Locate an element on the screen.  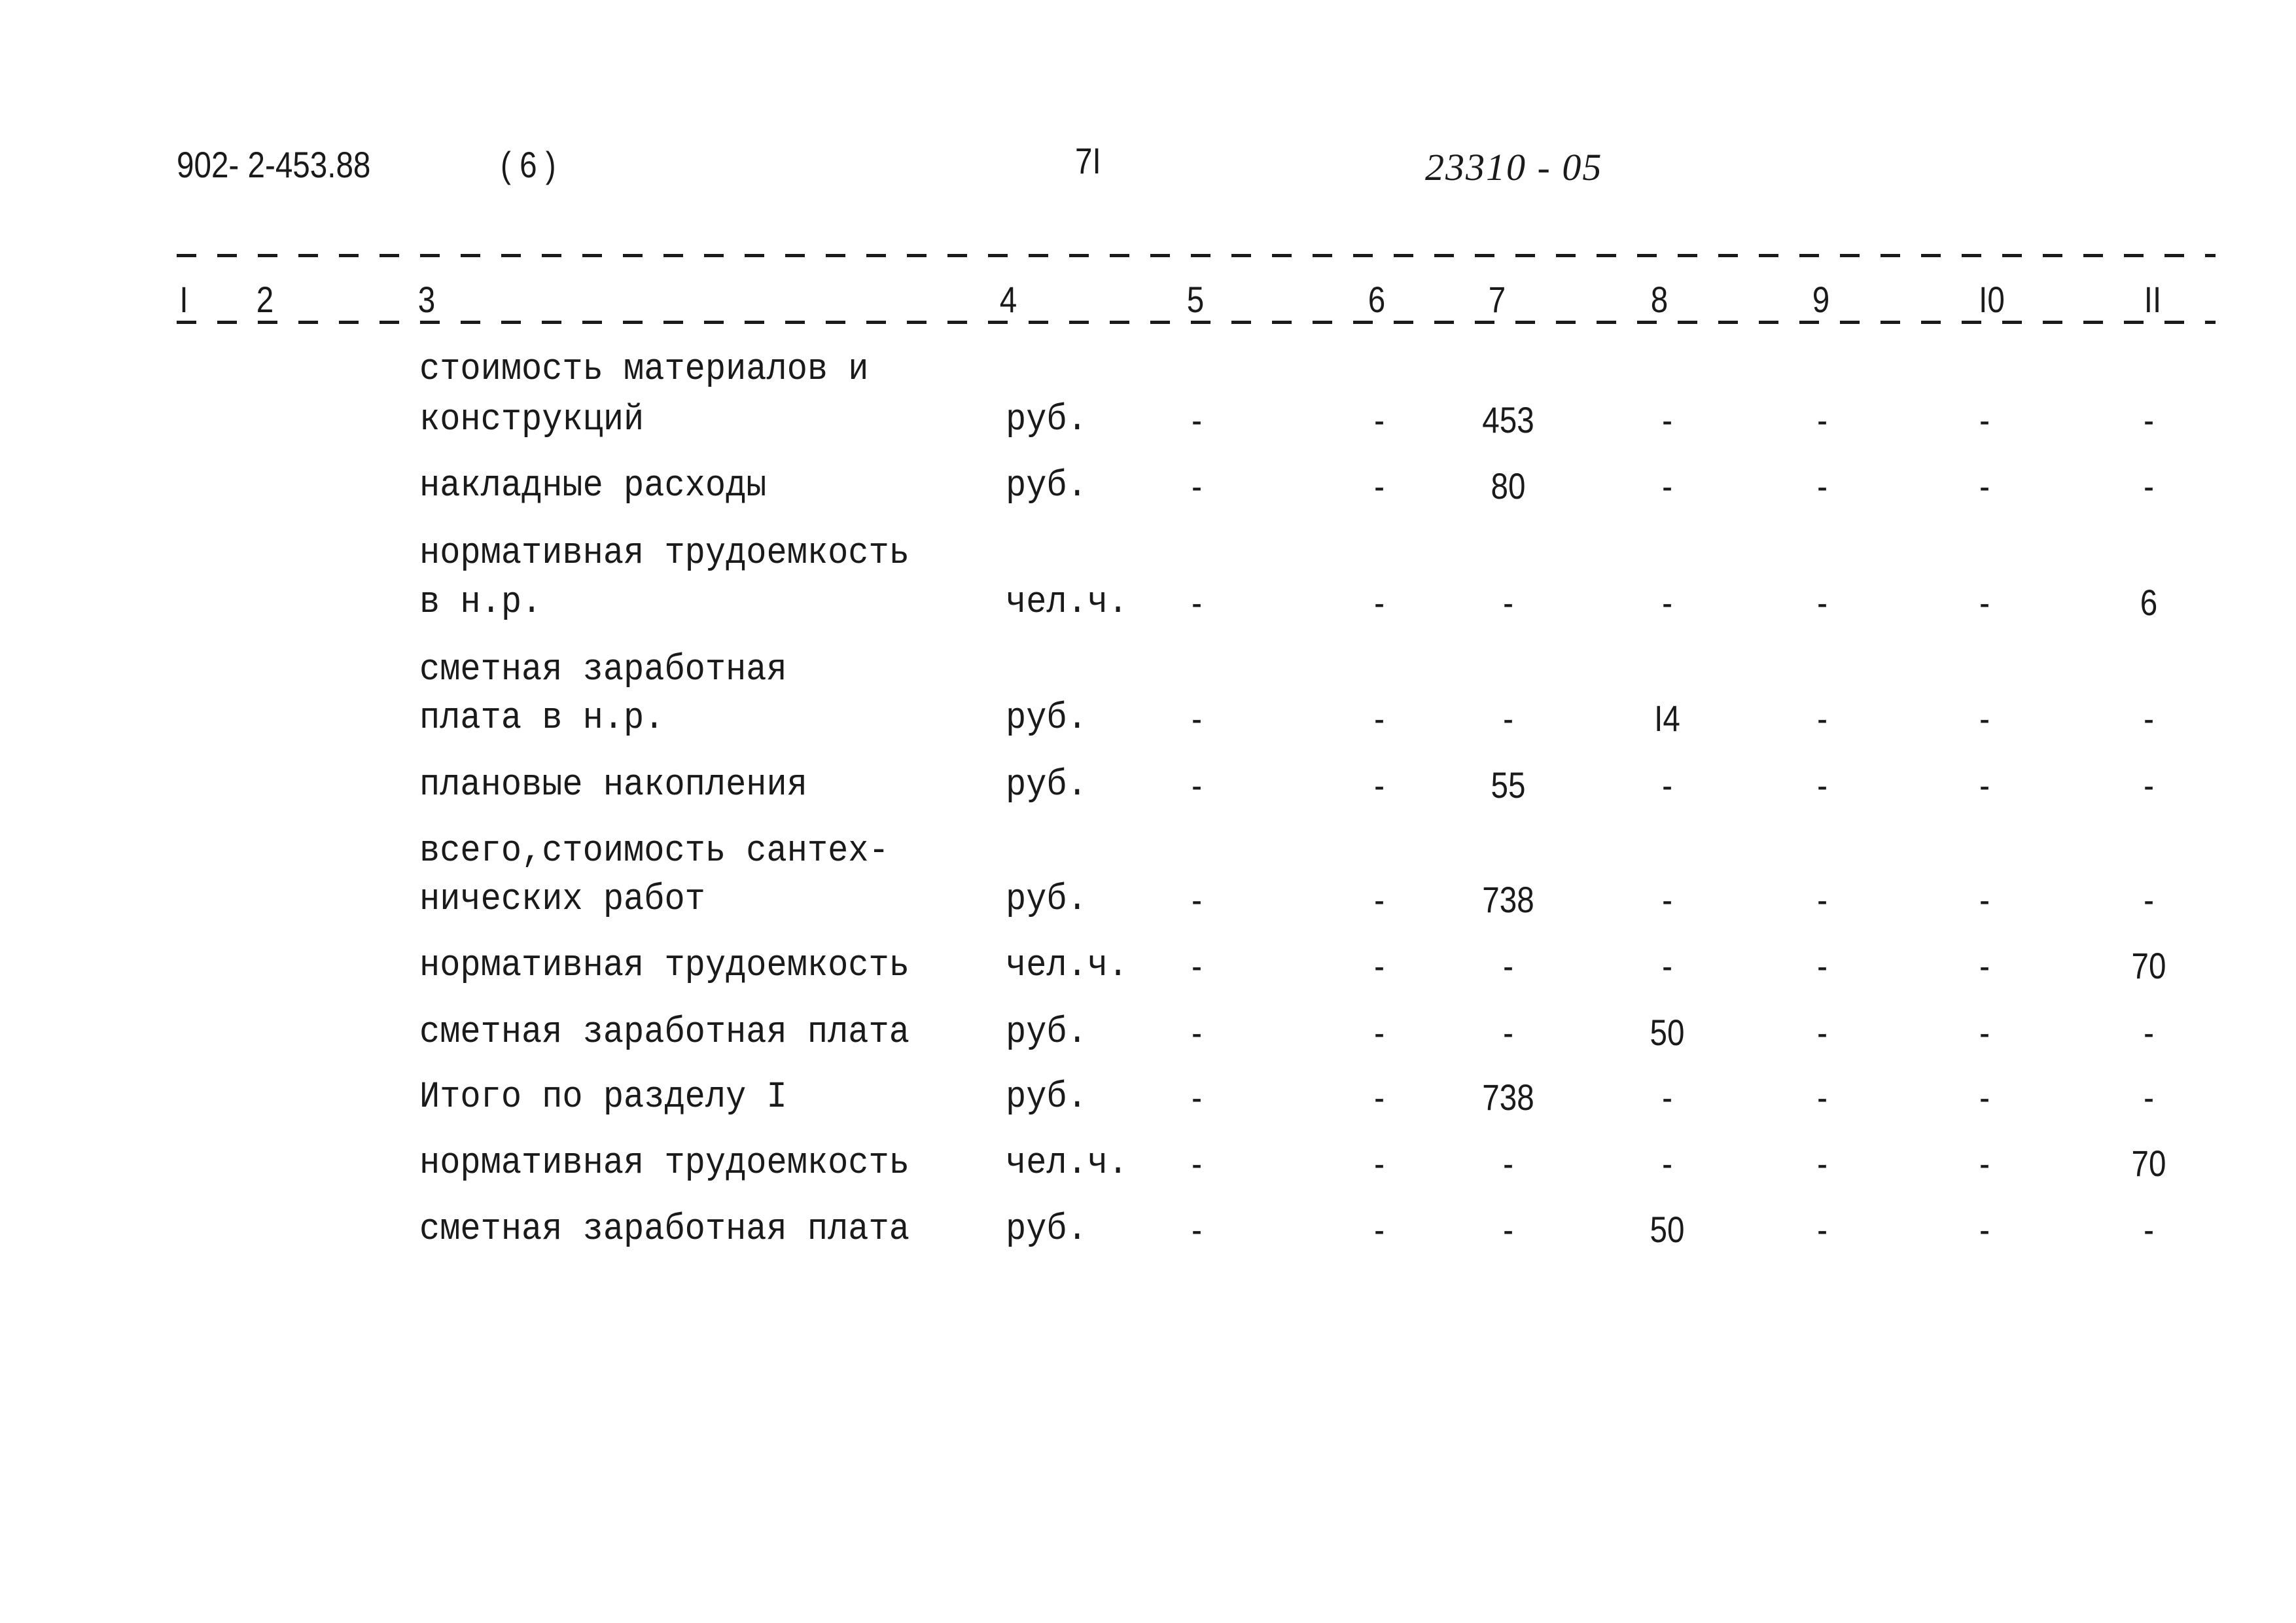
table-top-rule is located at coordinates (1196, 255).